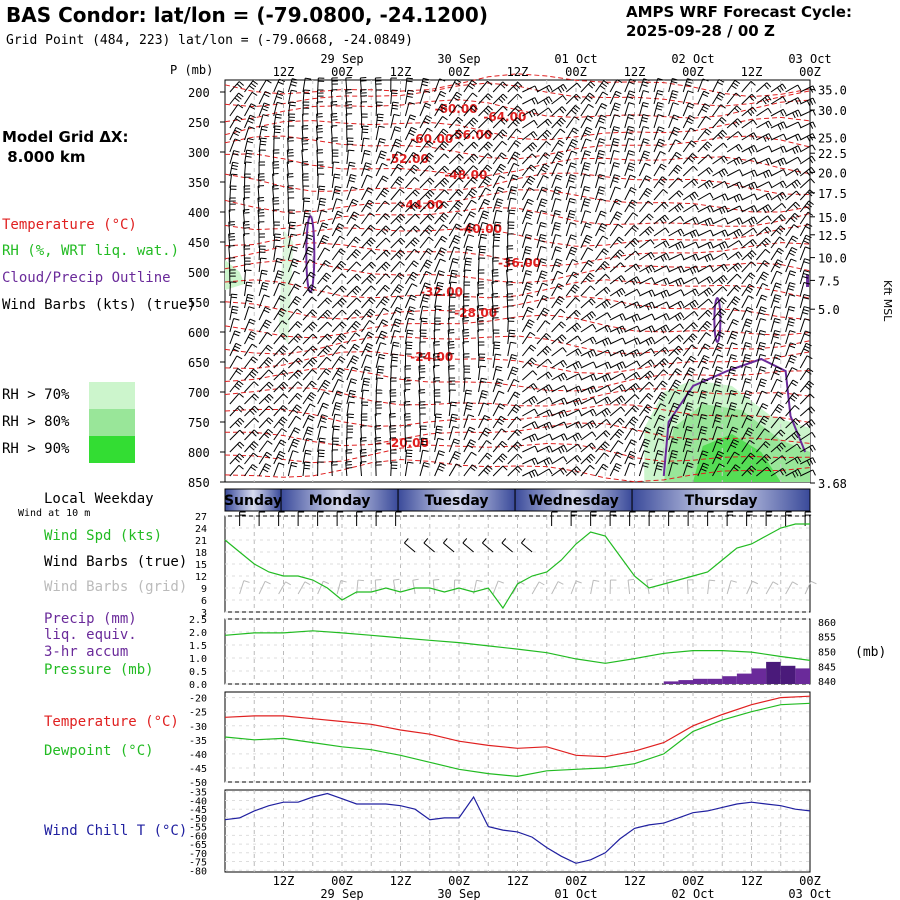 This screenshot has width=900, height=900. Describe the element at coordinates (721, 501) in the screenshot. I see `weekday-label: Thursday` at that location.